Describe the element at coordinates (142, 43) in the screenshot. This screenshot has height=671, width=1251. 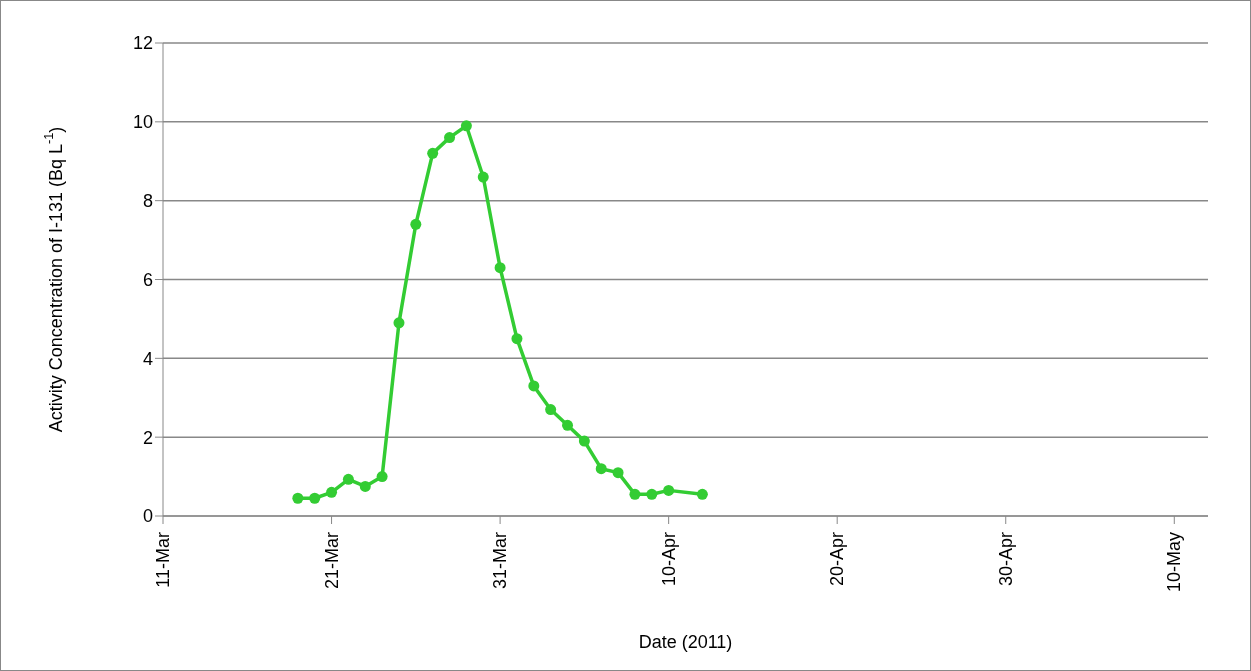
I see `y-tick-label: 12` at that location.